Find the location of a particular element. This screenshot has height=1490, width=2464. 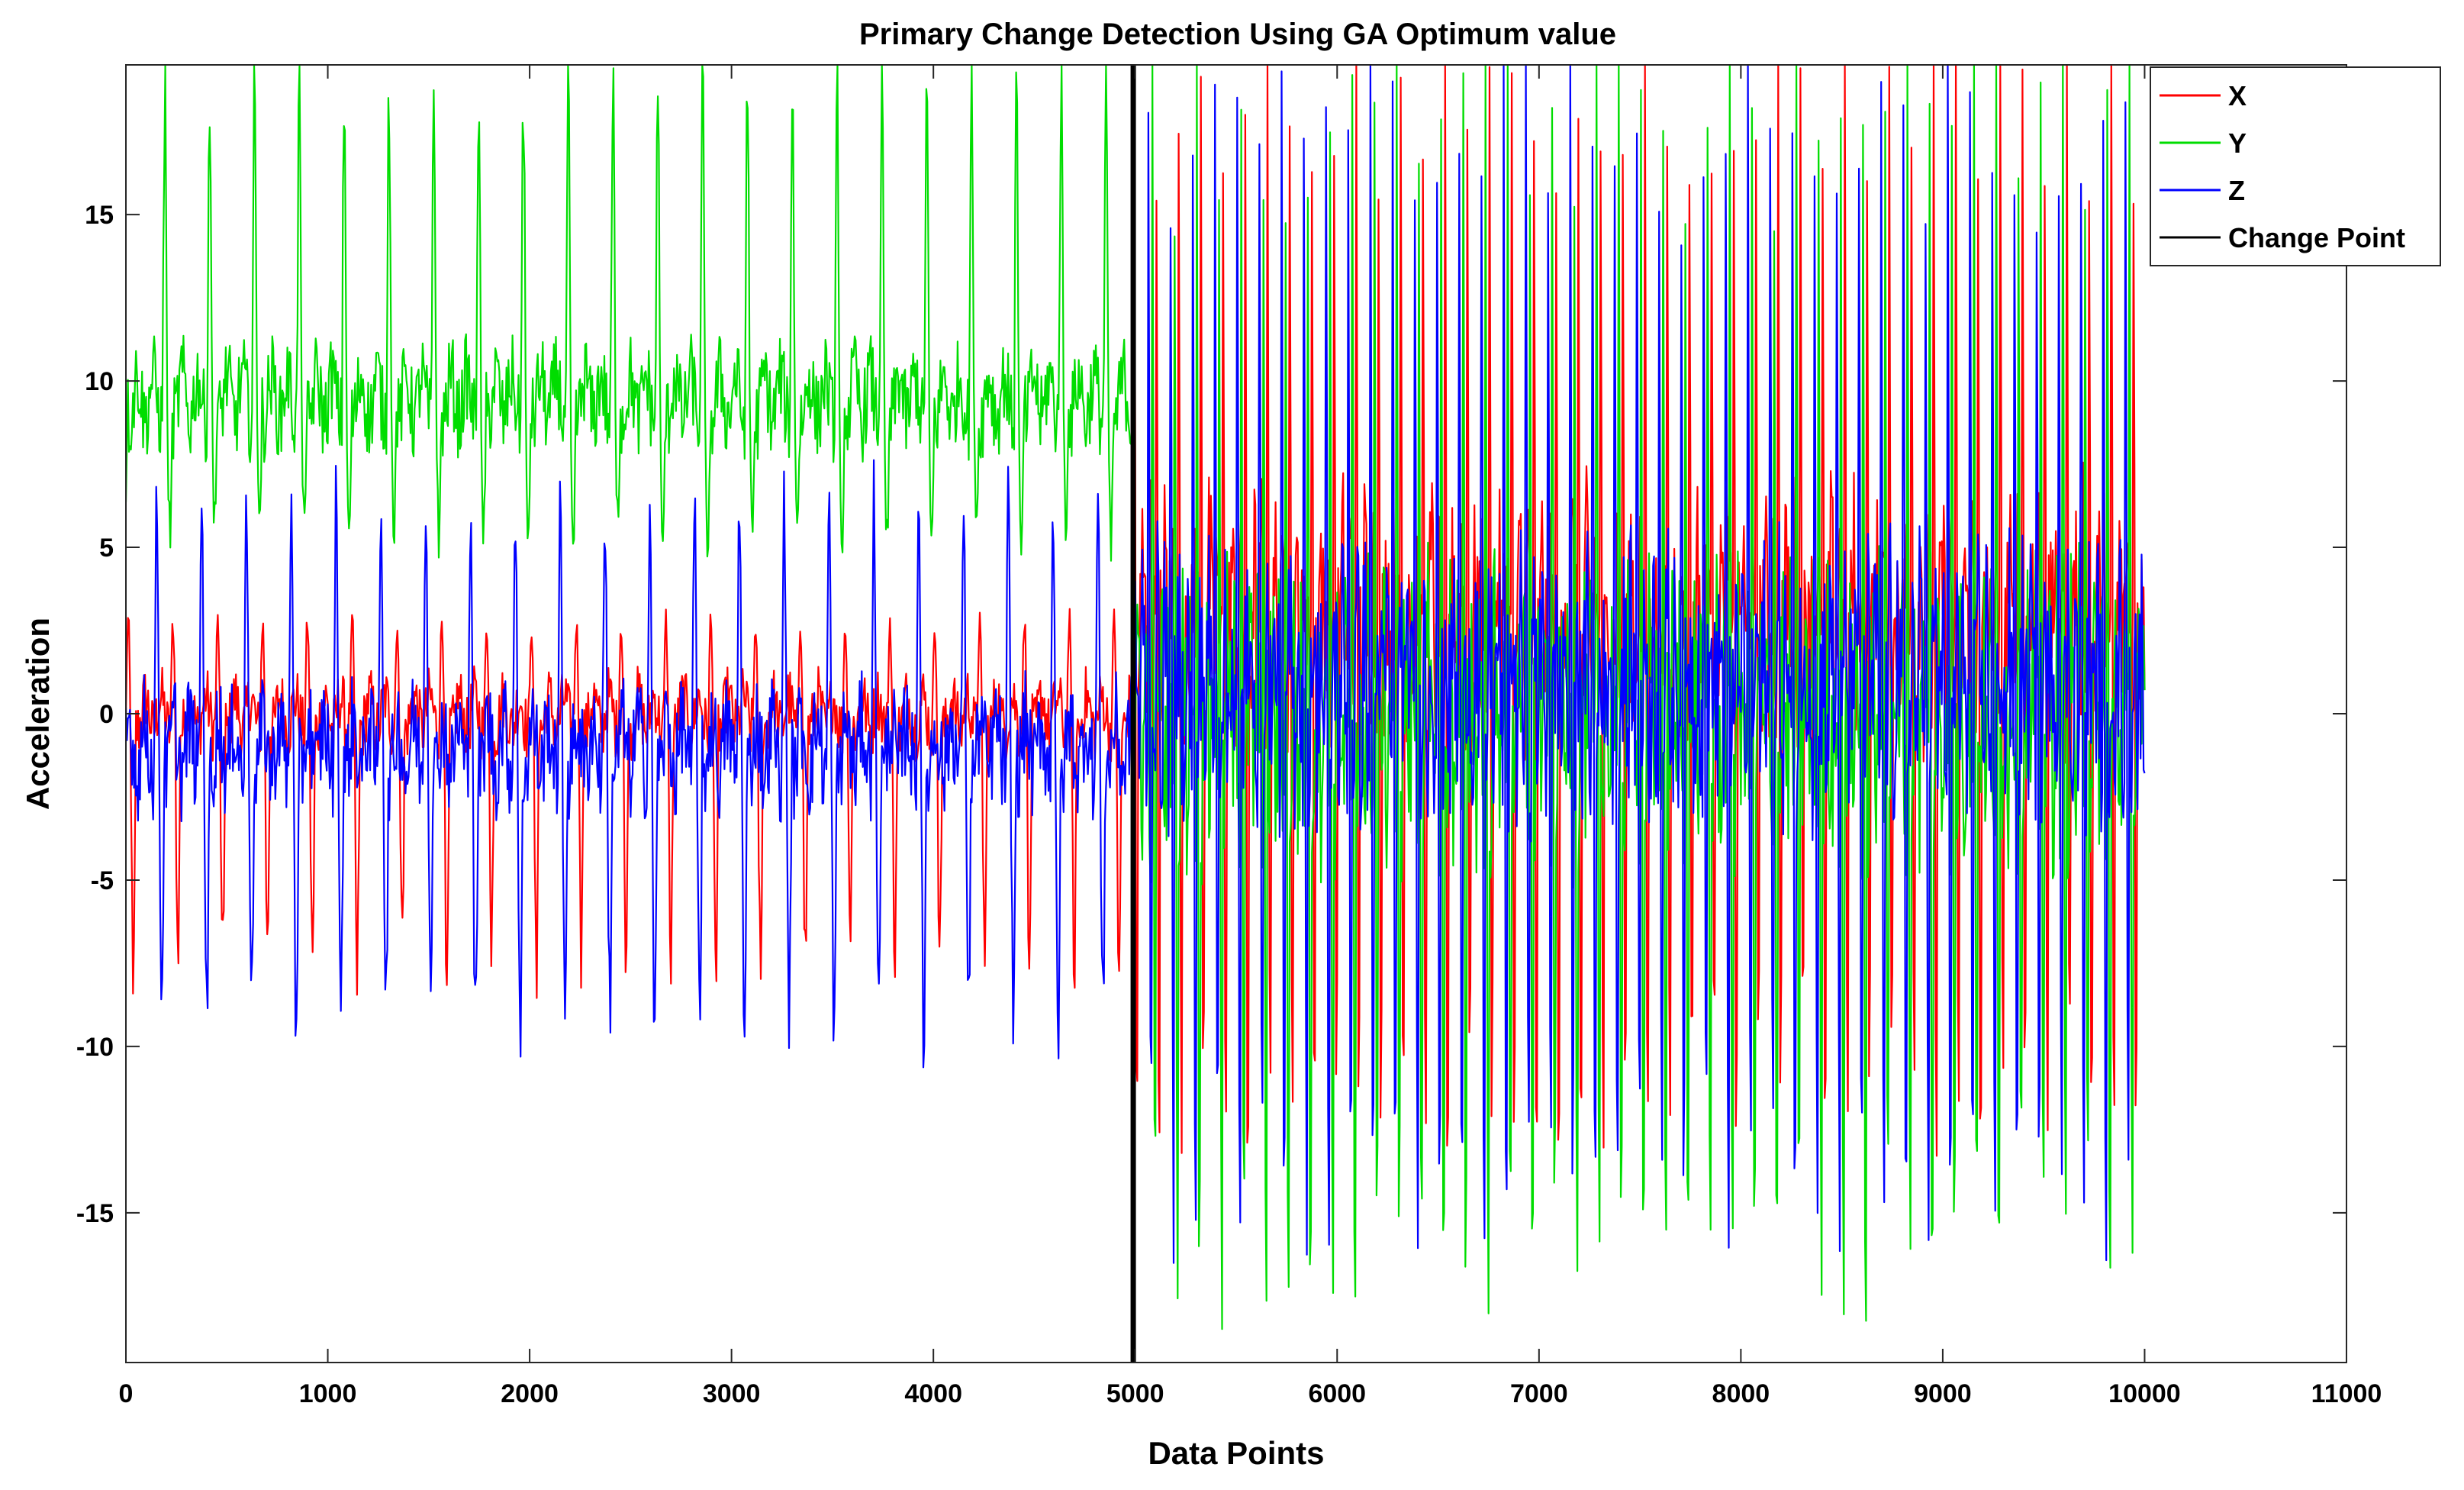

legend: X Y Z Change Point is located at coordinates (2295, 166).